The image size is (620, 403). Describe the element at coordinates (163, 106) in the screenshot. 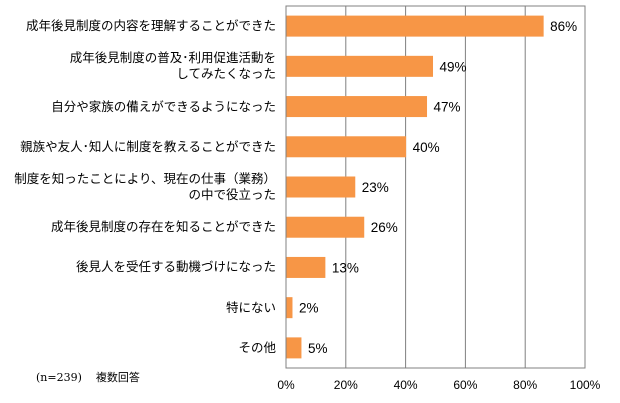

I see `category-label: 自分や家族の備えができるようになった` at that location.